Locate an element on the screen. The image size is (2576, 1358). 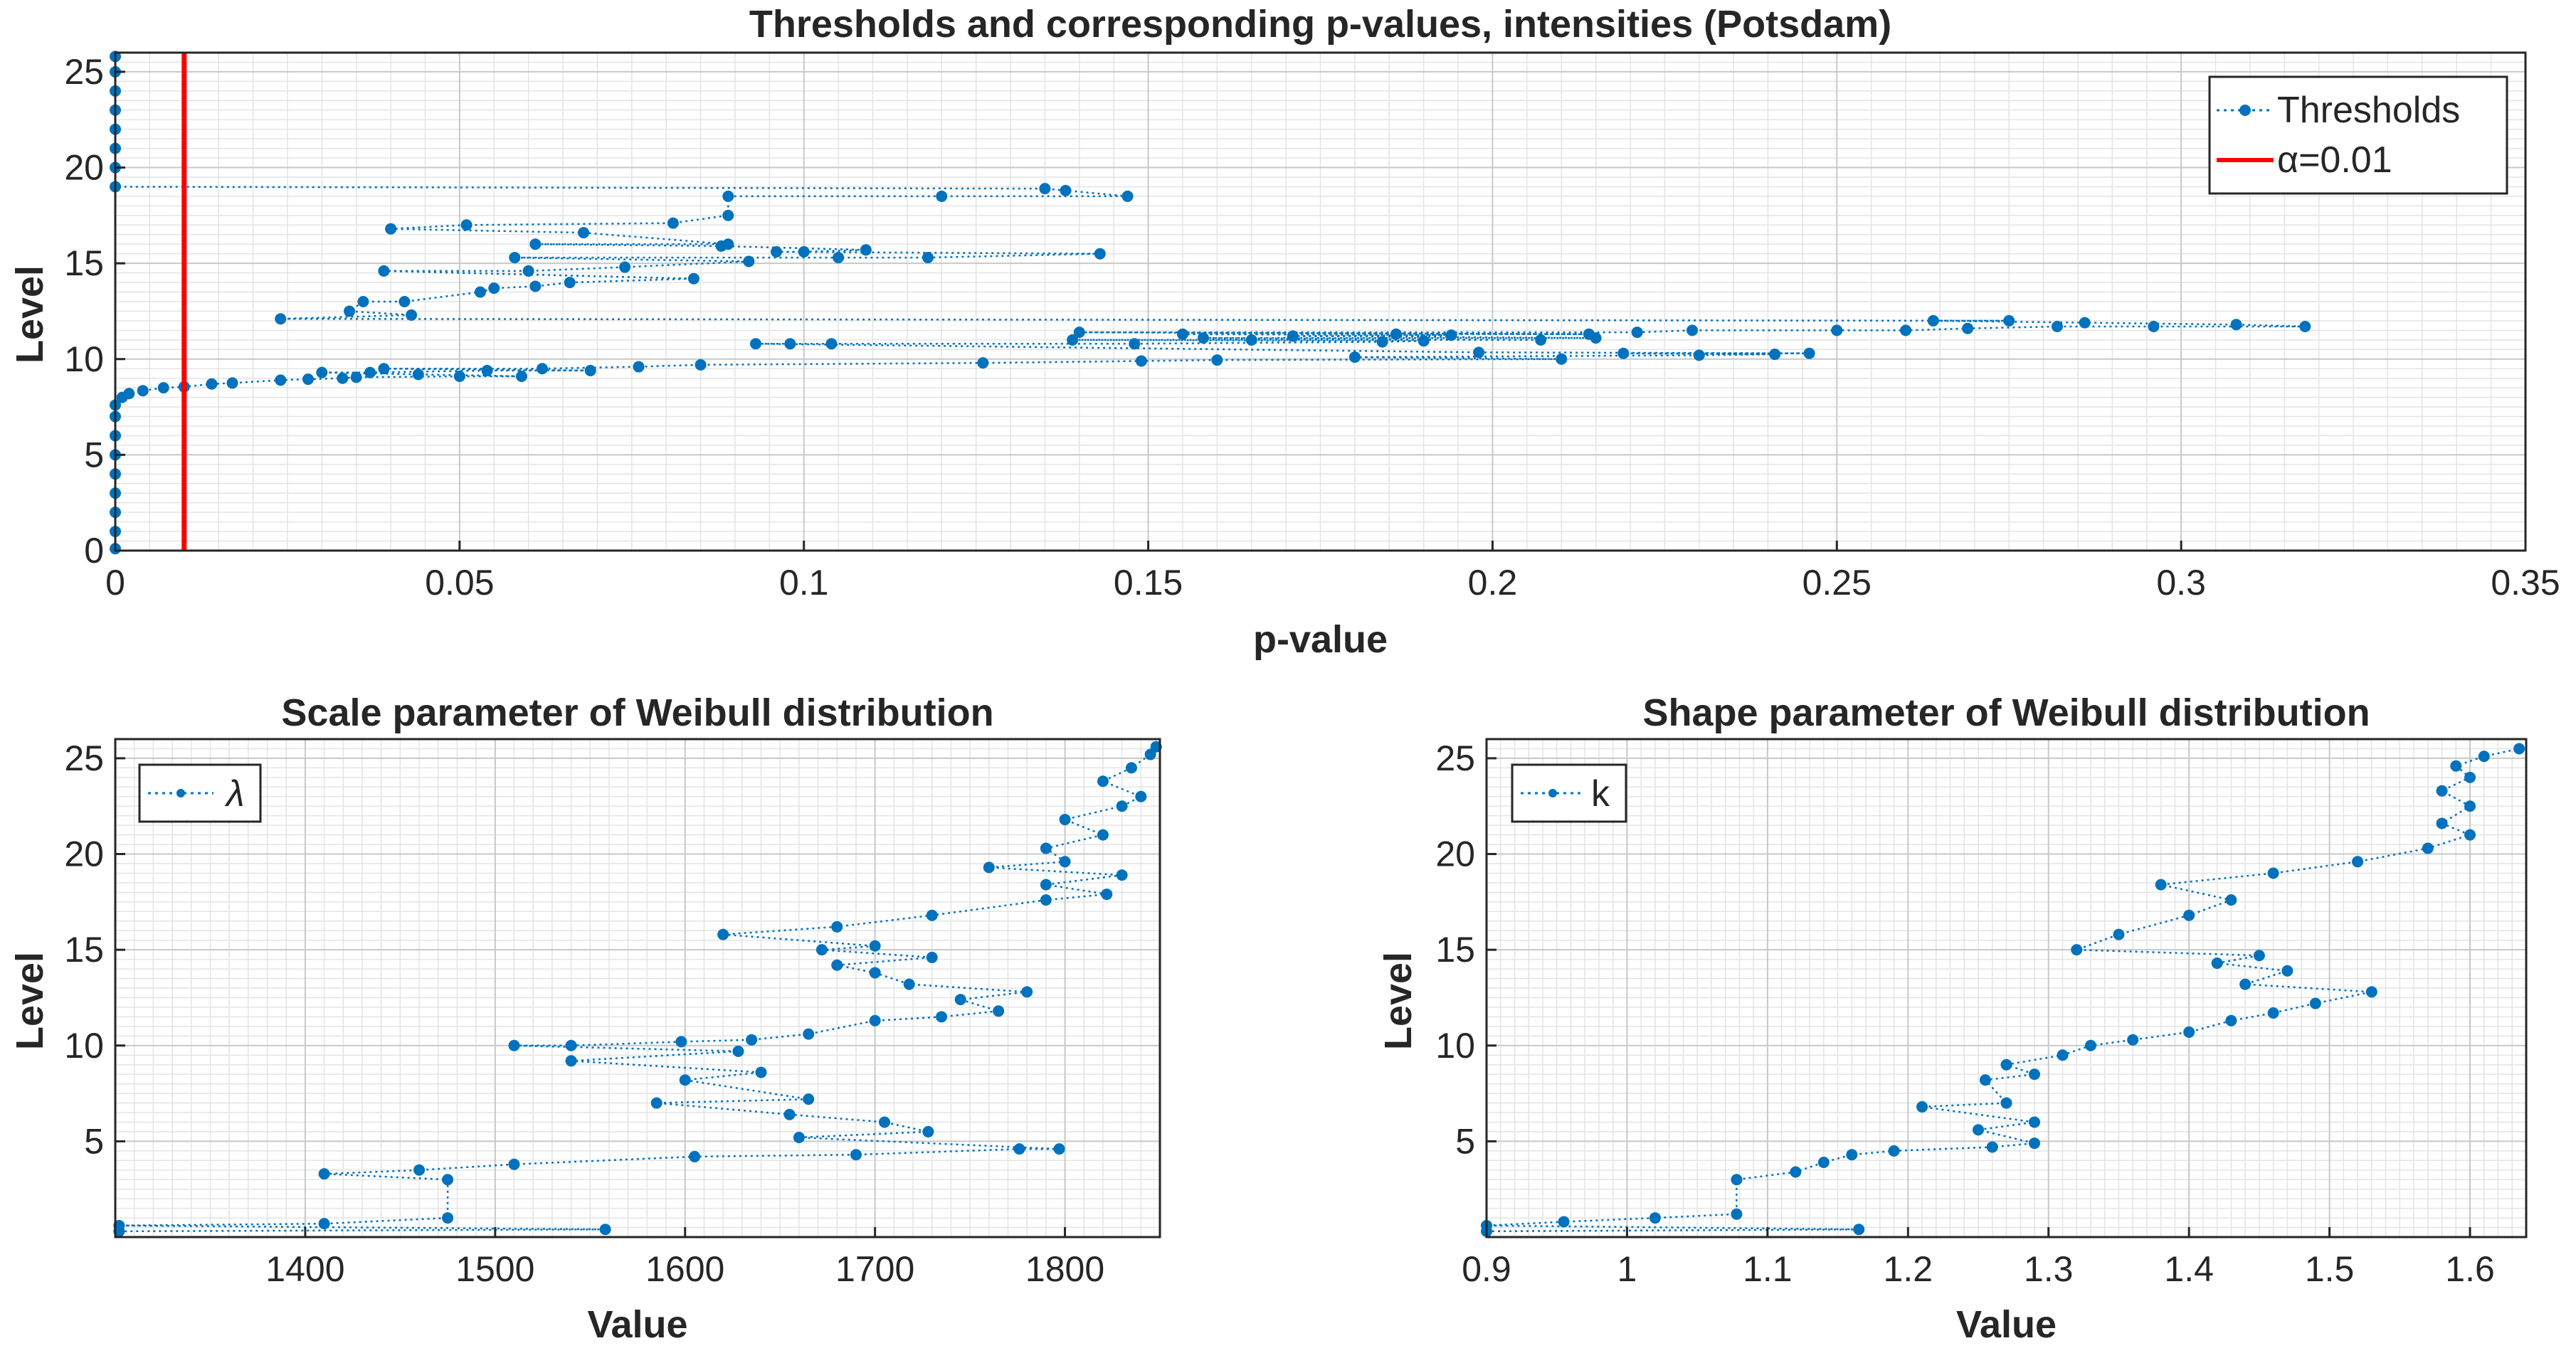
legend-thresholds-label: Thresholds is located at coordinates (2368, 110).